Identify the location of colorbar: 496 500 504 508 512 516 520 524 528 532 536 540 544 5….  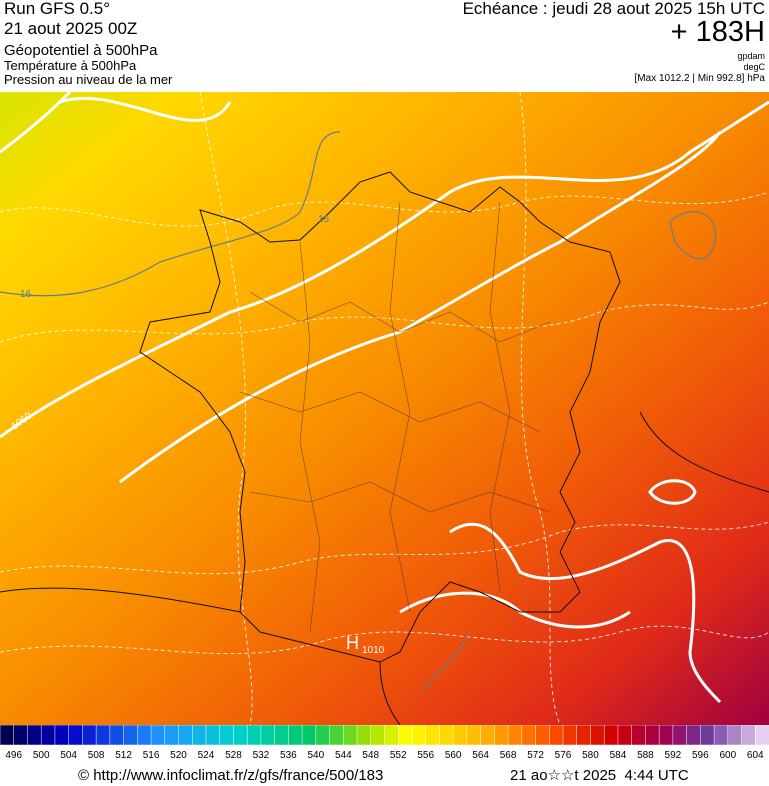
(384, 743).